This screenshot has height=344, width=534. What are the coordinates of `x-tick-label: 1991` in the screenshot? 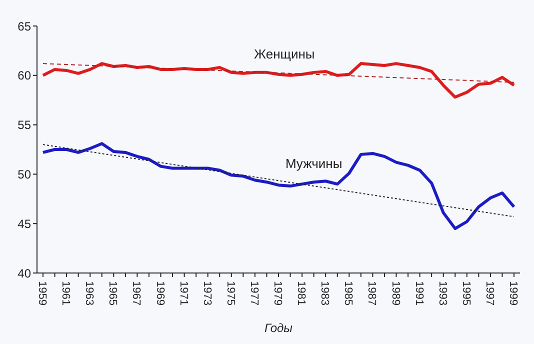 It's located at (418, 293).